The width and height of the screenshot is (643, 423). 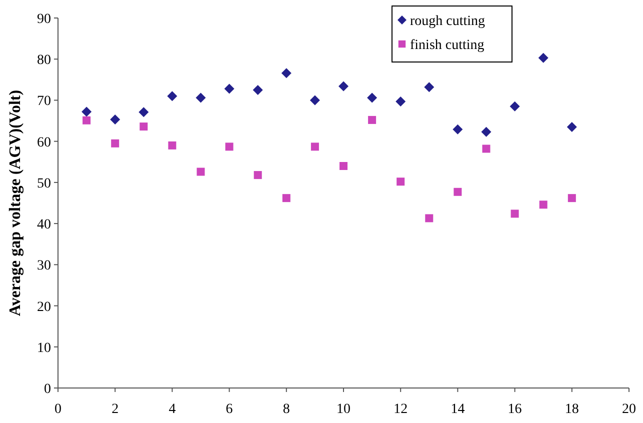 I want to click on x-tick-label: 0, so click(x=58, y=409).